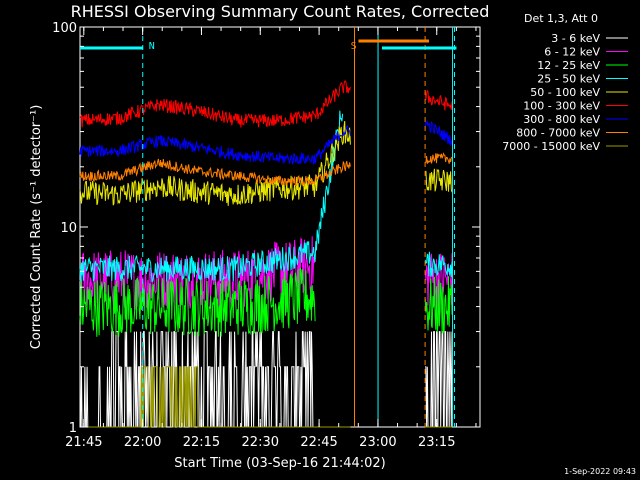 The image size is (640, 480). Describe the element at coordinates (575, 38) in the screenshot. I see `legend-label-3-6-kev: 3 - 6 keV` at that location.